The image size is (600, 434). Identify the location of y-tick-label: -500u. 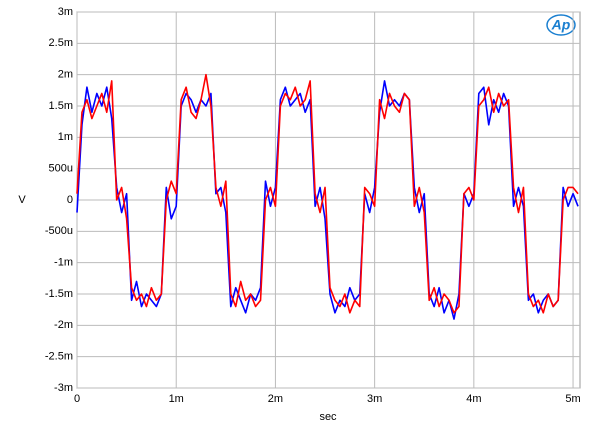
(59, 231).